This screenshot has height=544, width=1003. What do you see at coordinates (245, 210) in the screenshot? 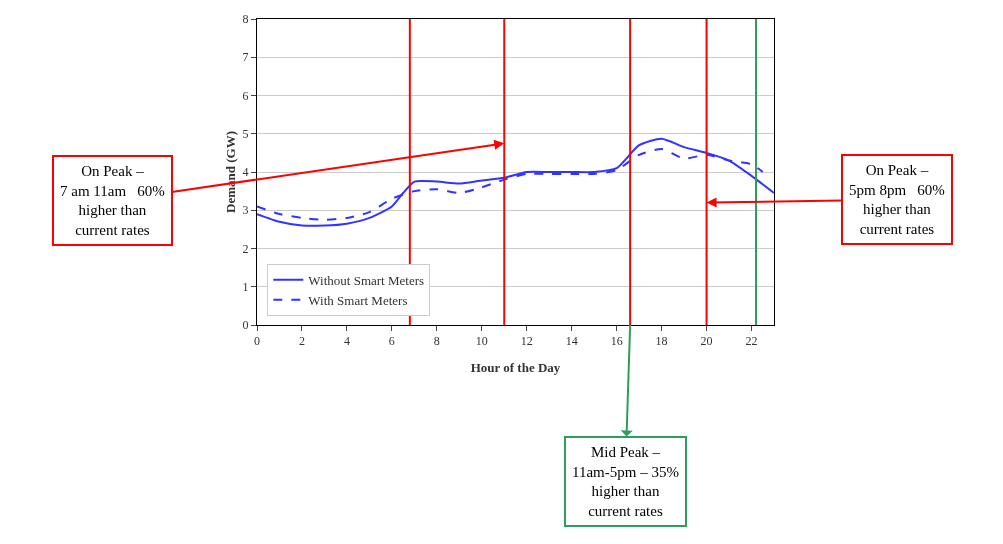
I see `y-tick-label: 3` at bounding box center [245, 210].